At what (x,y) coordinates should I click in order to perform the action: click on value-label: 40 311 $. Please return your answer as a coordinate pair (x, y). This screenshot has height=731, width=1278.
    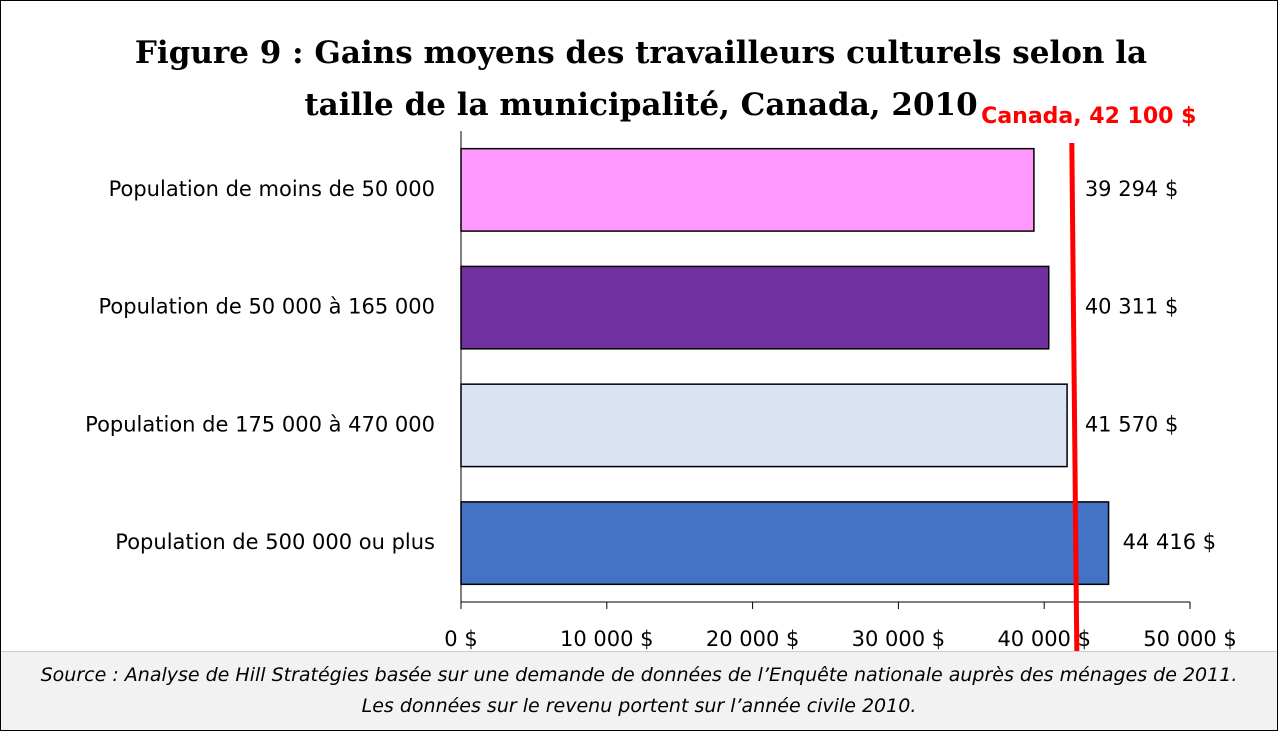
    Looking at the image, I should click on (1132, 307).